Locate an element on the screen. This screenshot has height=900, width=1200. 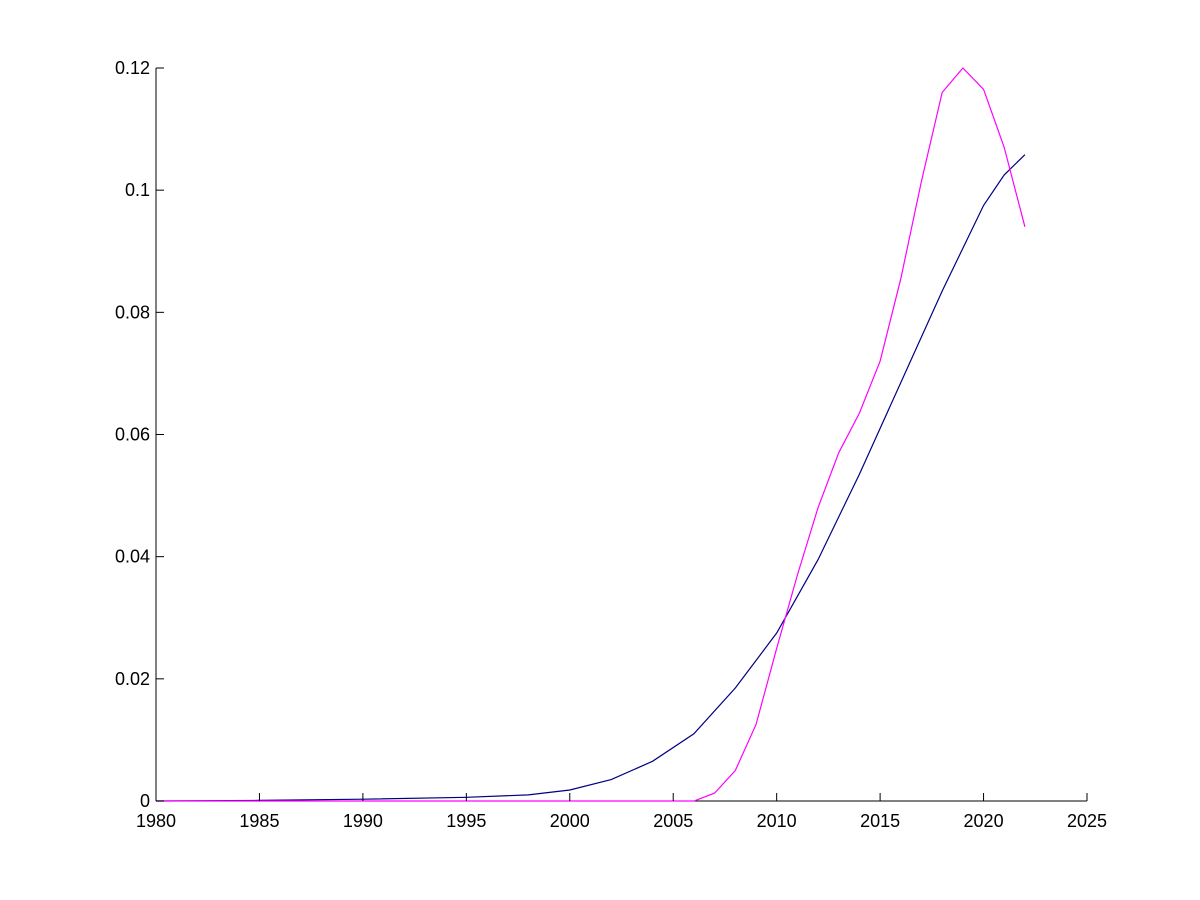
y-tick-label: 0.02 is located at coordinates (132, 679).